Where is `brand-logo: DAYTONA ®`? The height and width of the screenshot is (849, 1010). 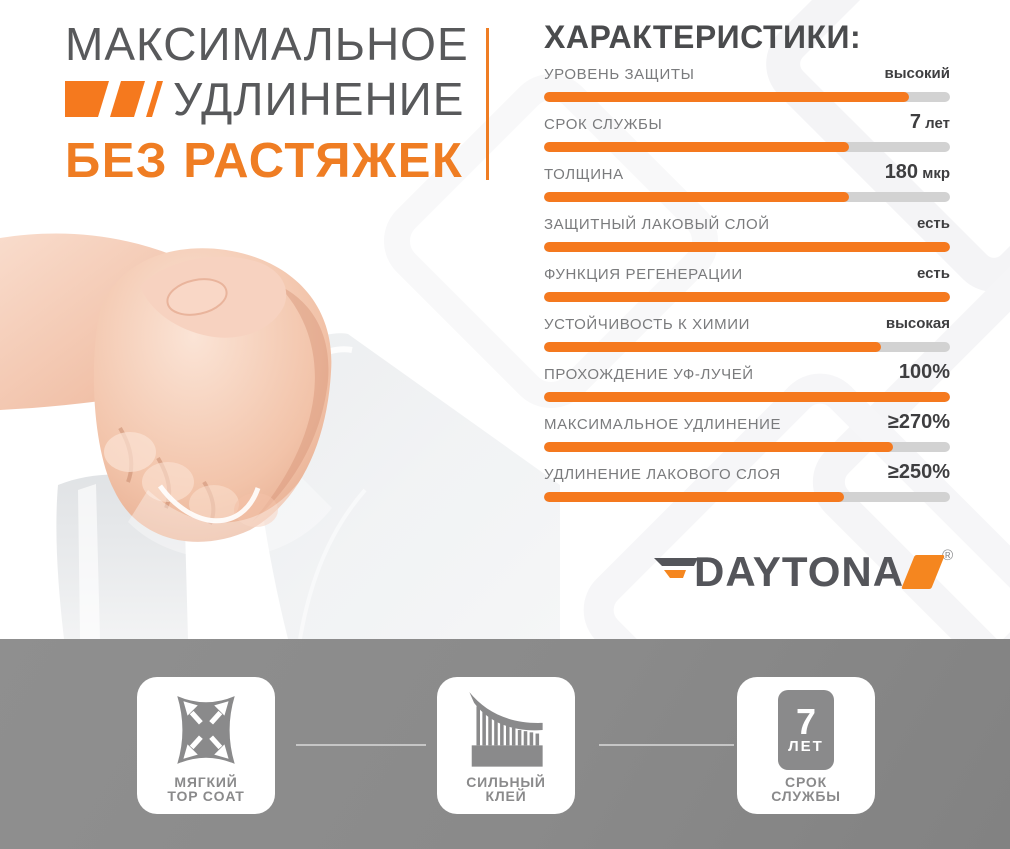
brand-logo: DAYTONA ® is located at coordinates (803, 571).